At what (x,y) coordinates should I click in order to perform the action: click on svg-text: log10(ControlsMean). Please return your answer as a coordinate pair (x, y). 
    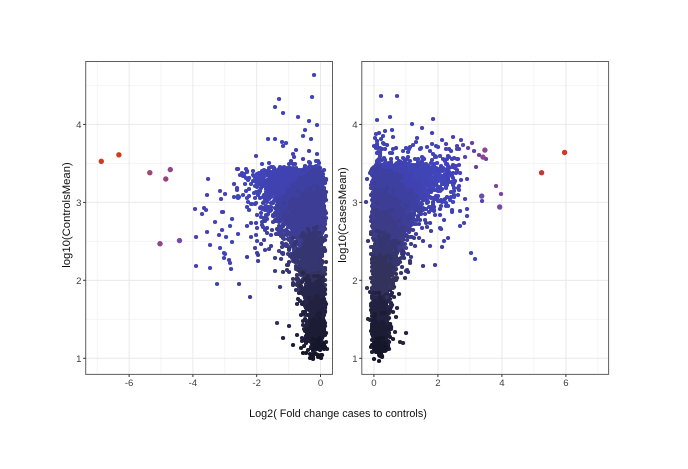
    Looking at the image, I should click on (67, 215).